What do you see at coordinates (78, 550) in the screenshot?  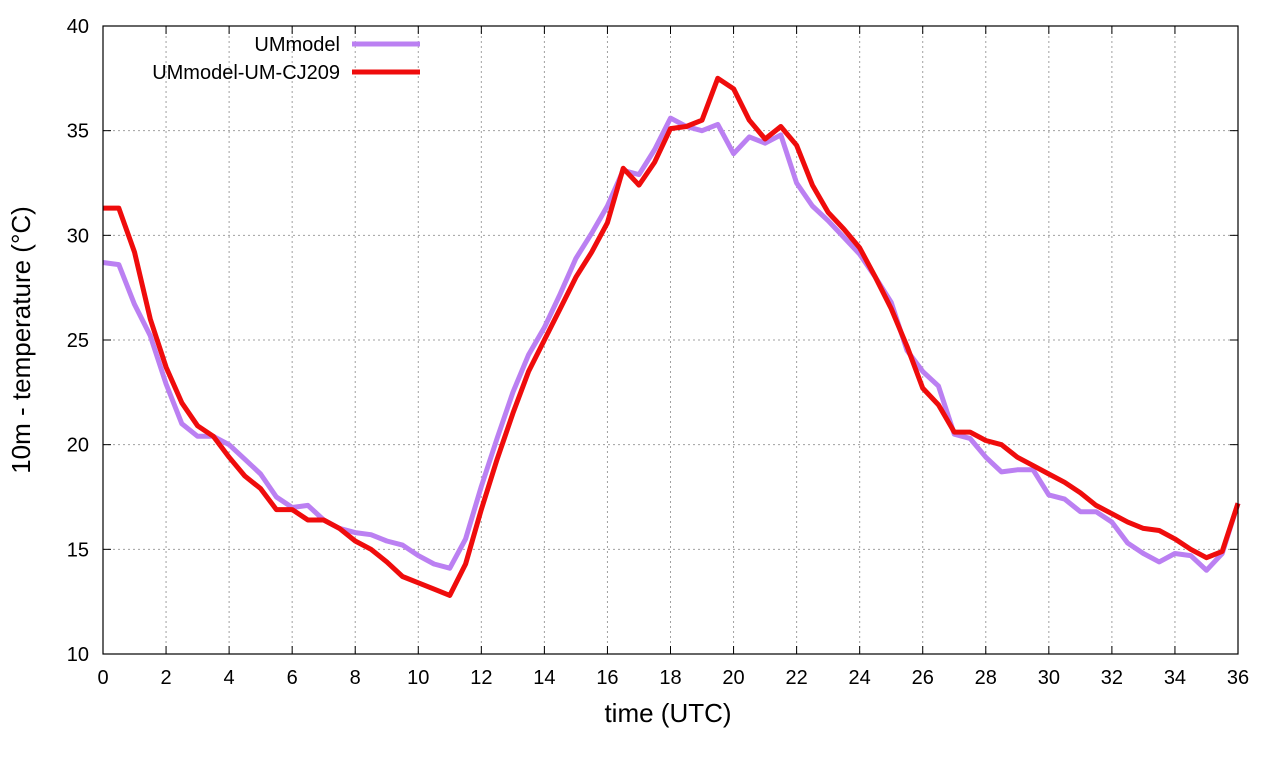 I see `y-tick-label: 15` at bounding box center [78, 550].